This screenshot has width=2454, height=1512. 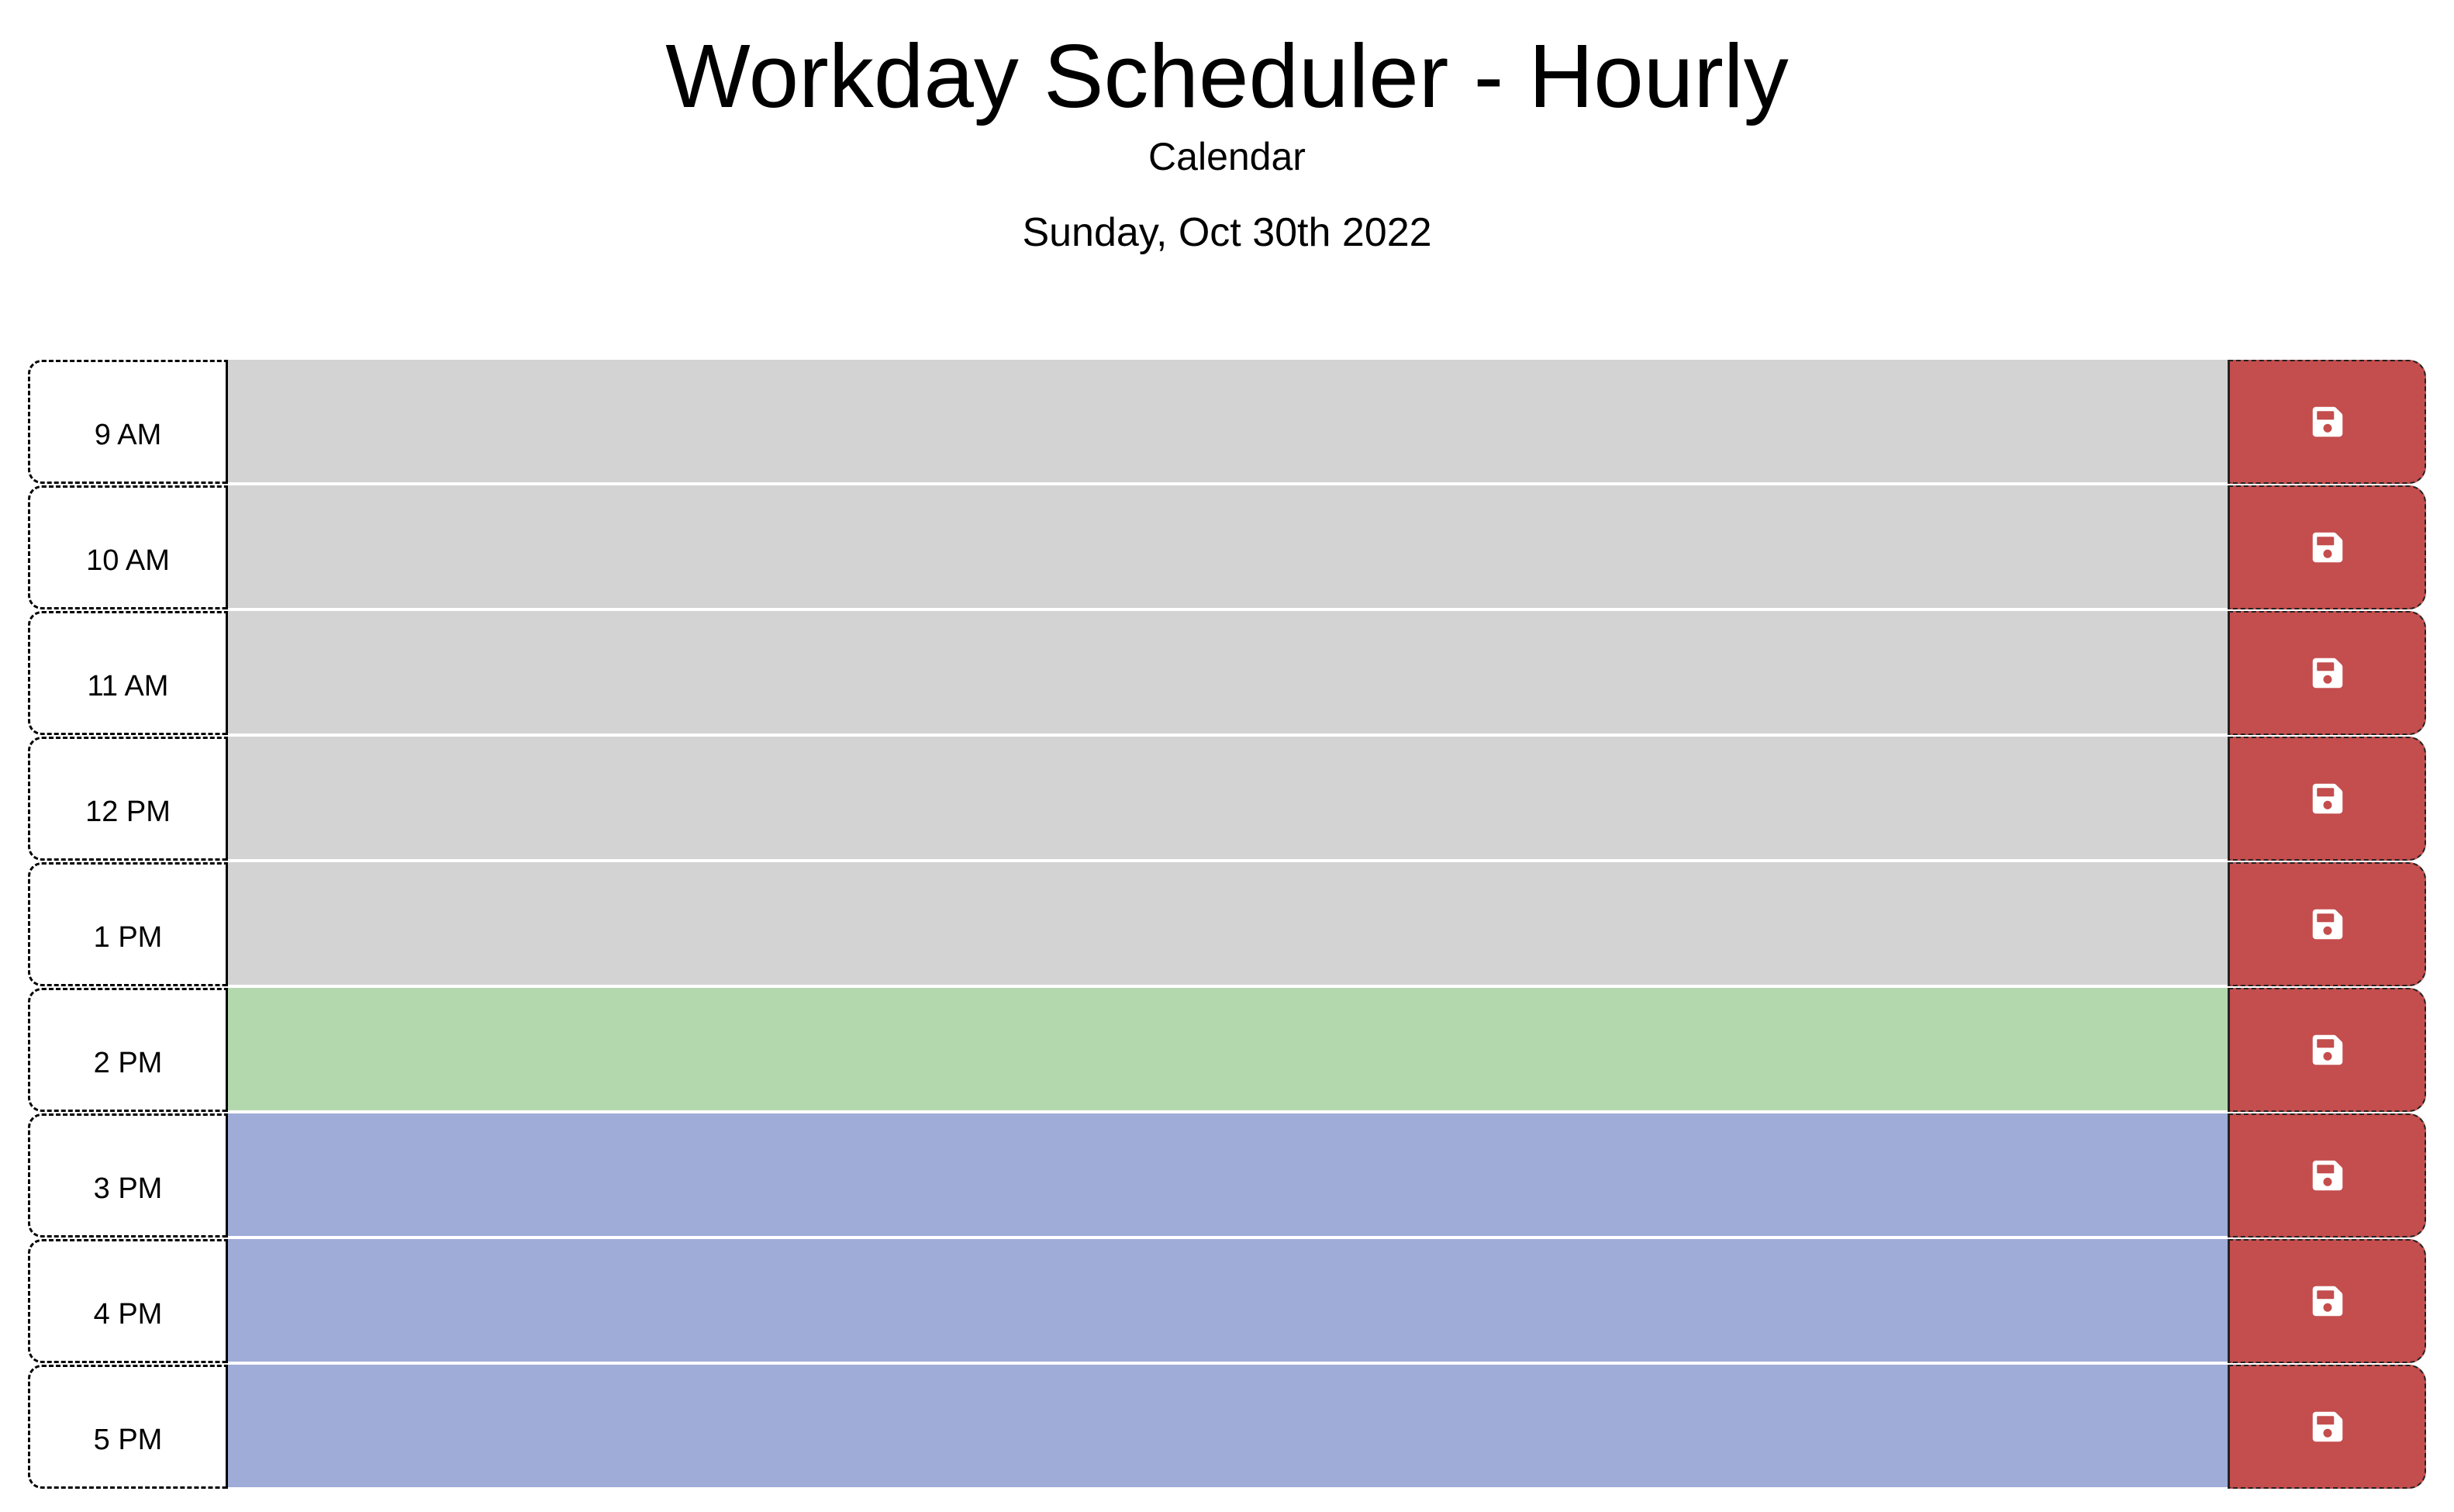 What do you see at coordinates (1227, 156) in the screenshot?
I see `page-subtitle: Calendar` at bounding box center [1227, 156].